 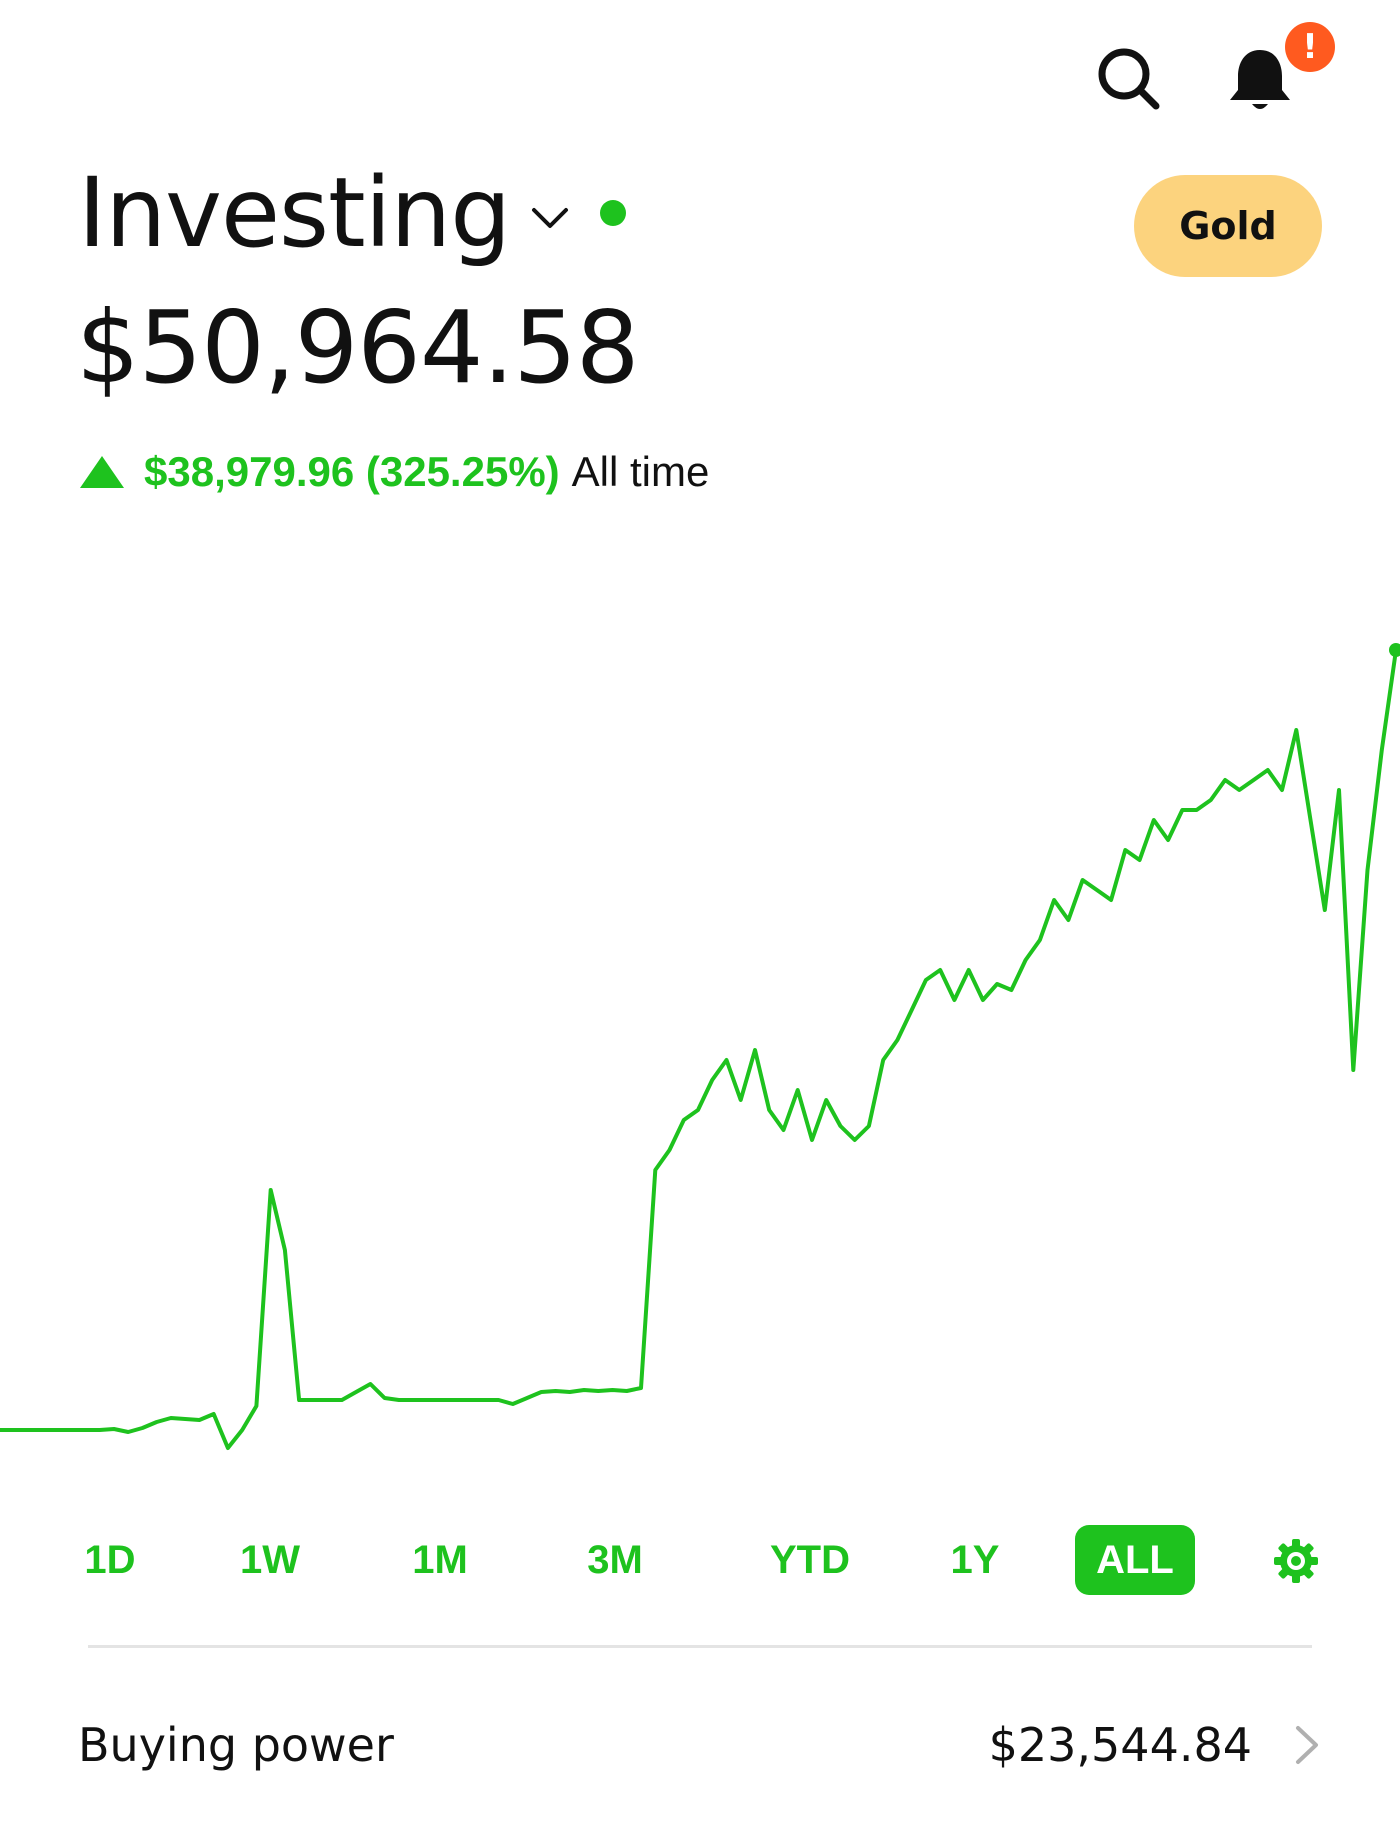 I want to click on account-selector: Investing, so click(x=352, y=213).